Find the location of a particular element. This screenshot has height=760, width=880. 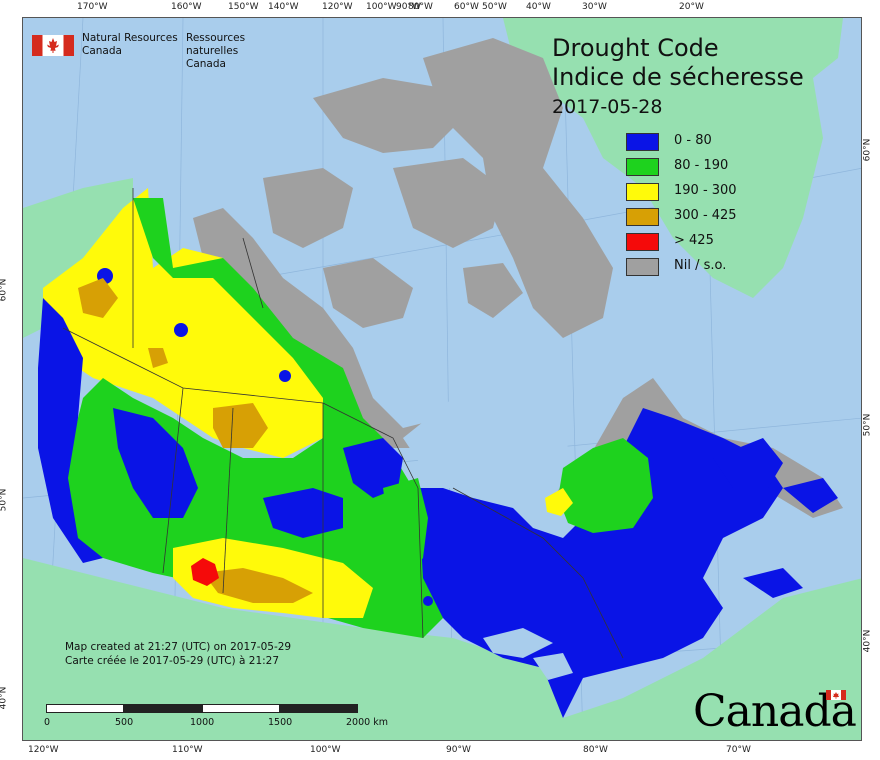

lon-tick-bottom: 100°W is located at coordinates (325, 750).